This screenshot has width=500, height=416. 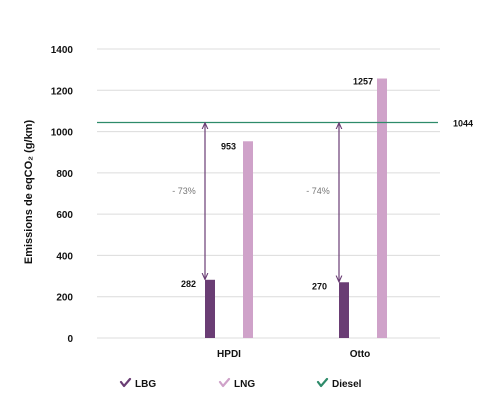 I want to click on y-tick-label: 600, so click(x=64, y=215).